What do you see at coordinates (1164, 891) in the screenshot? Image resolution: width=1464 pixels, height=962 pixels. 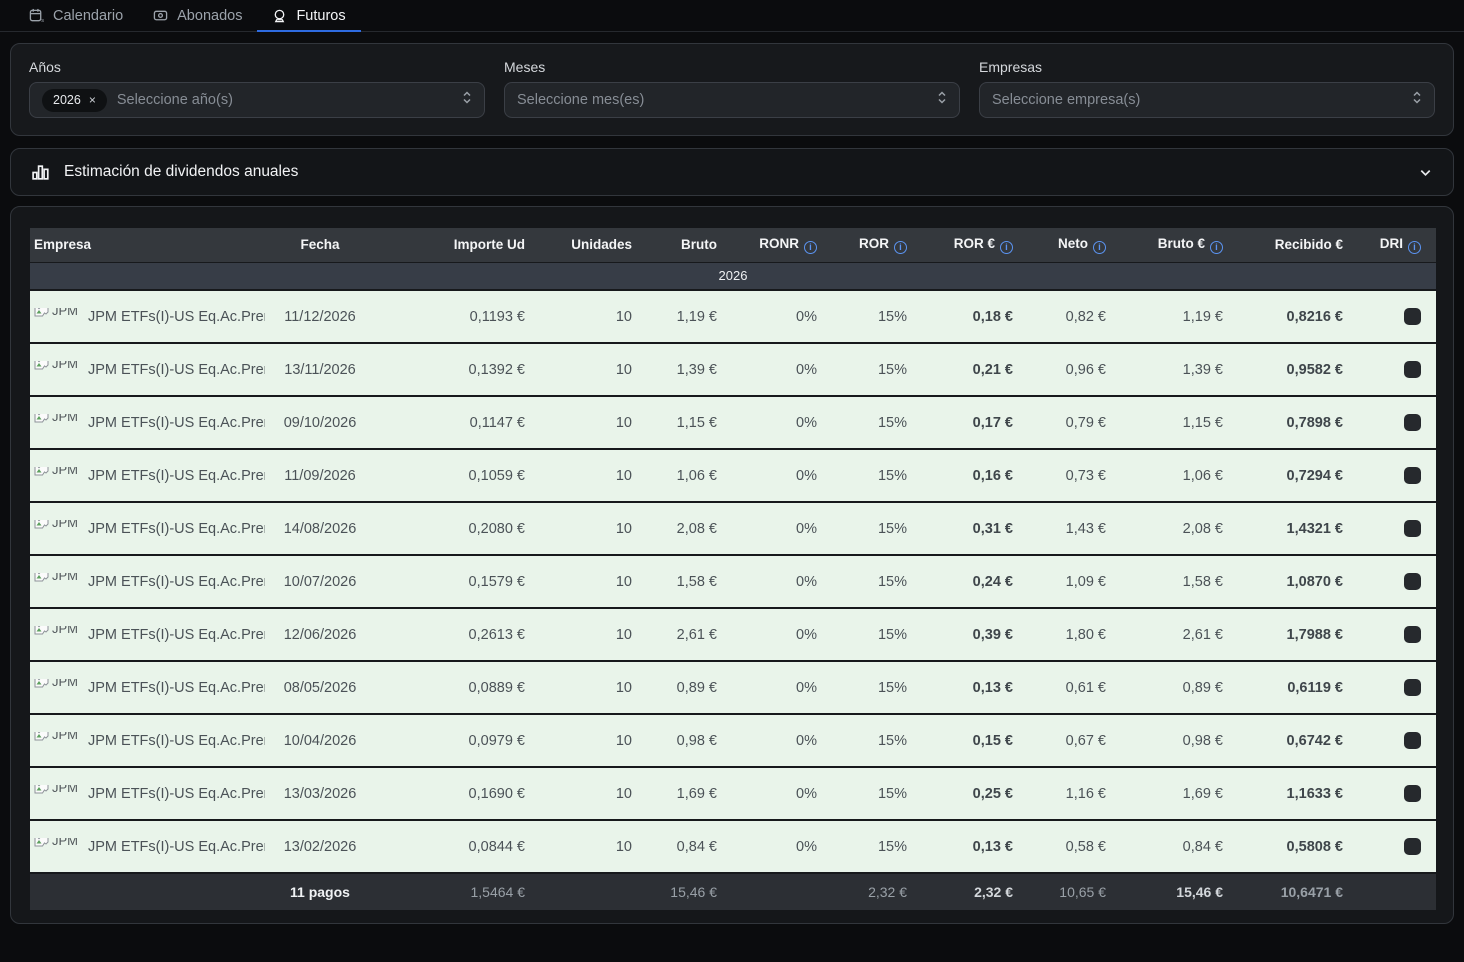 I see `footer-bruto-eur: 15,46 €` at bounding box center [1164, 891].